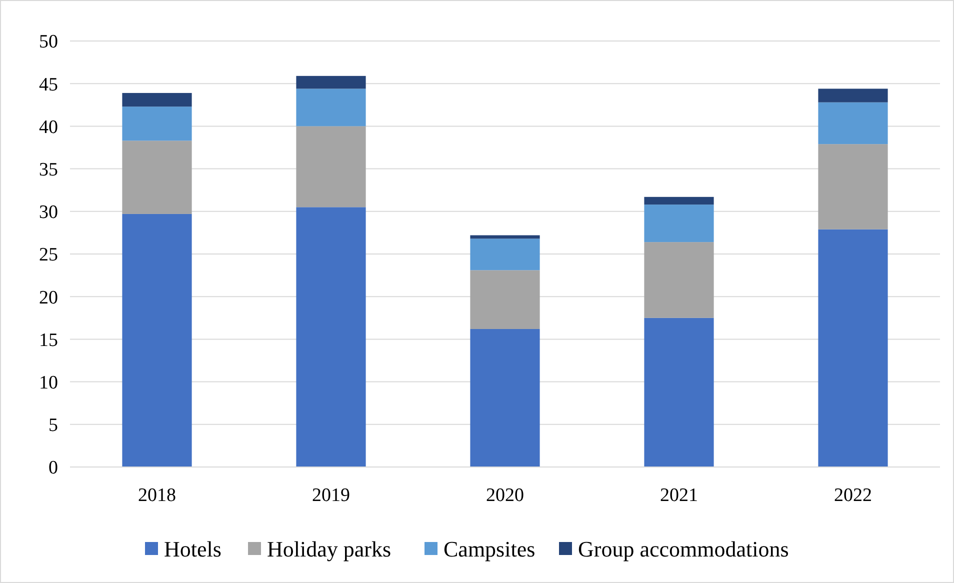  What do you see at coordinates (48, 297) in the screenshot?
I see `y-tick-label: 20` at bounding box center [48, 297].